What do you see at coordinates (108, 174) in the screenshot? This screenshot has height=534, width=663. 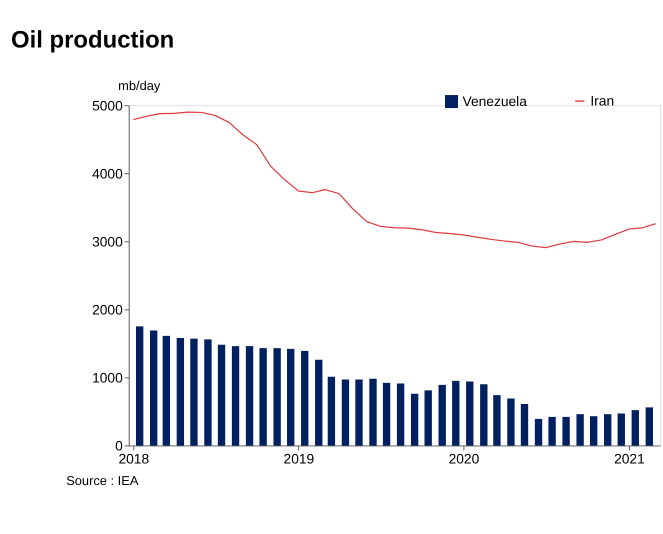 I see `y-tick-label: 4000` at bounding box center [108, 174].